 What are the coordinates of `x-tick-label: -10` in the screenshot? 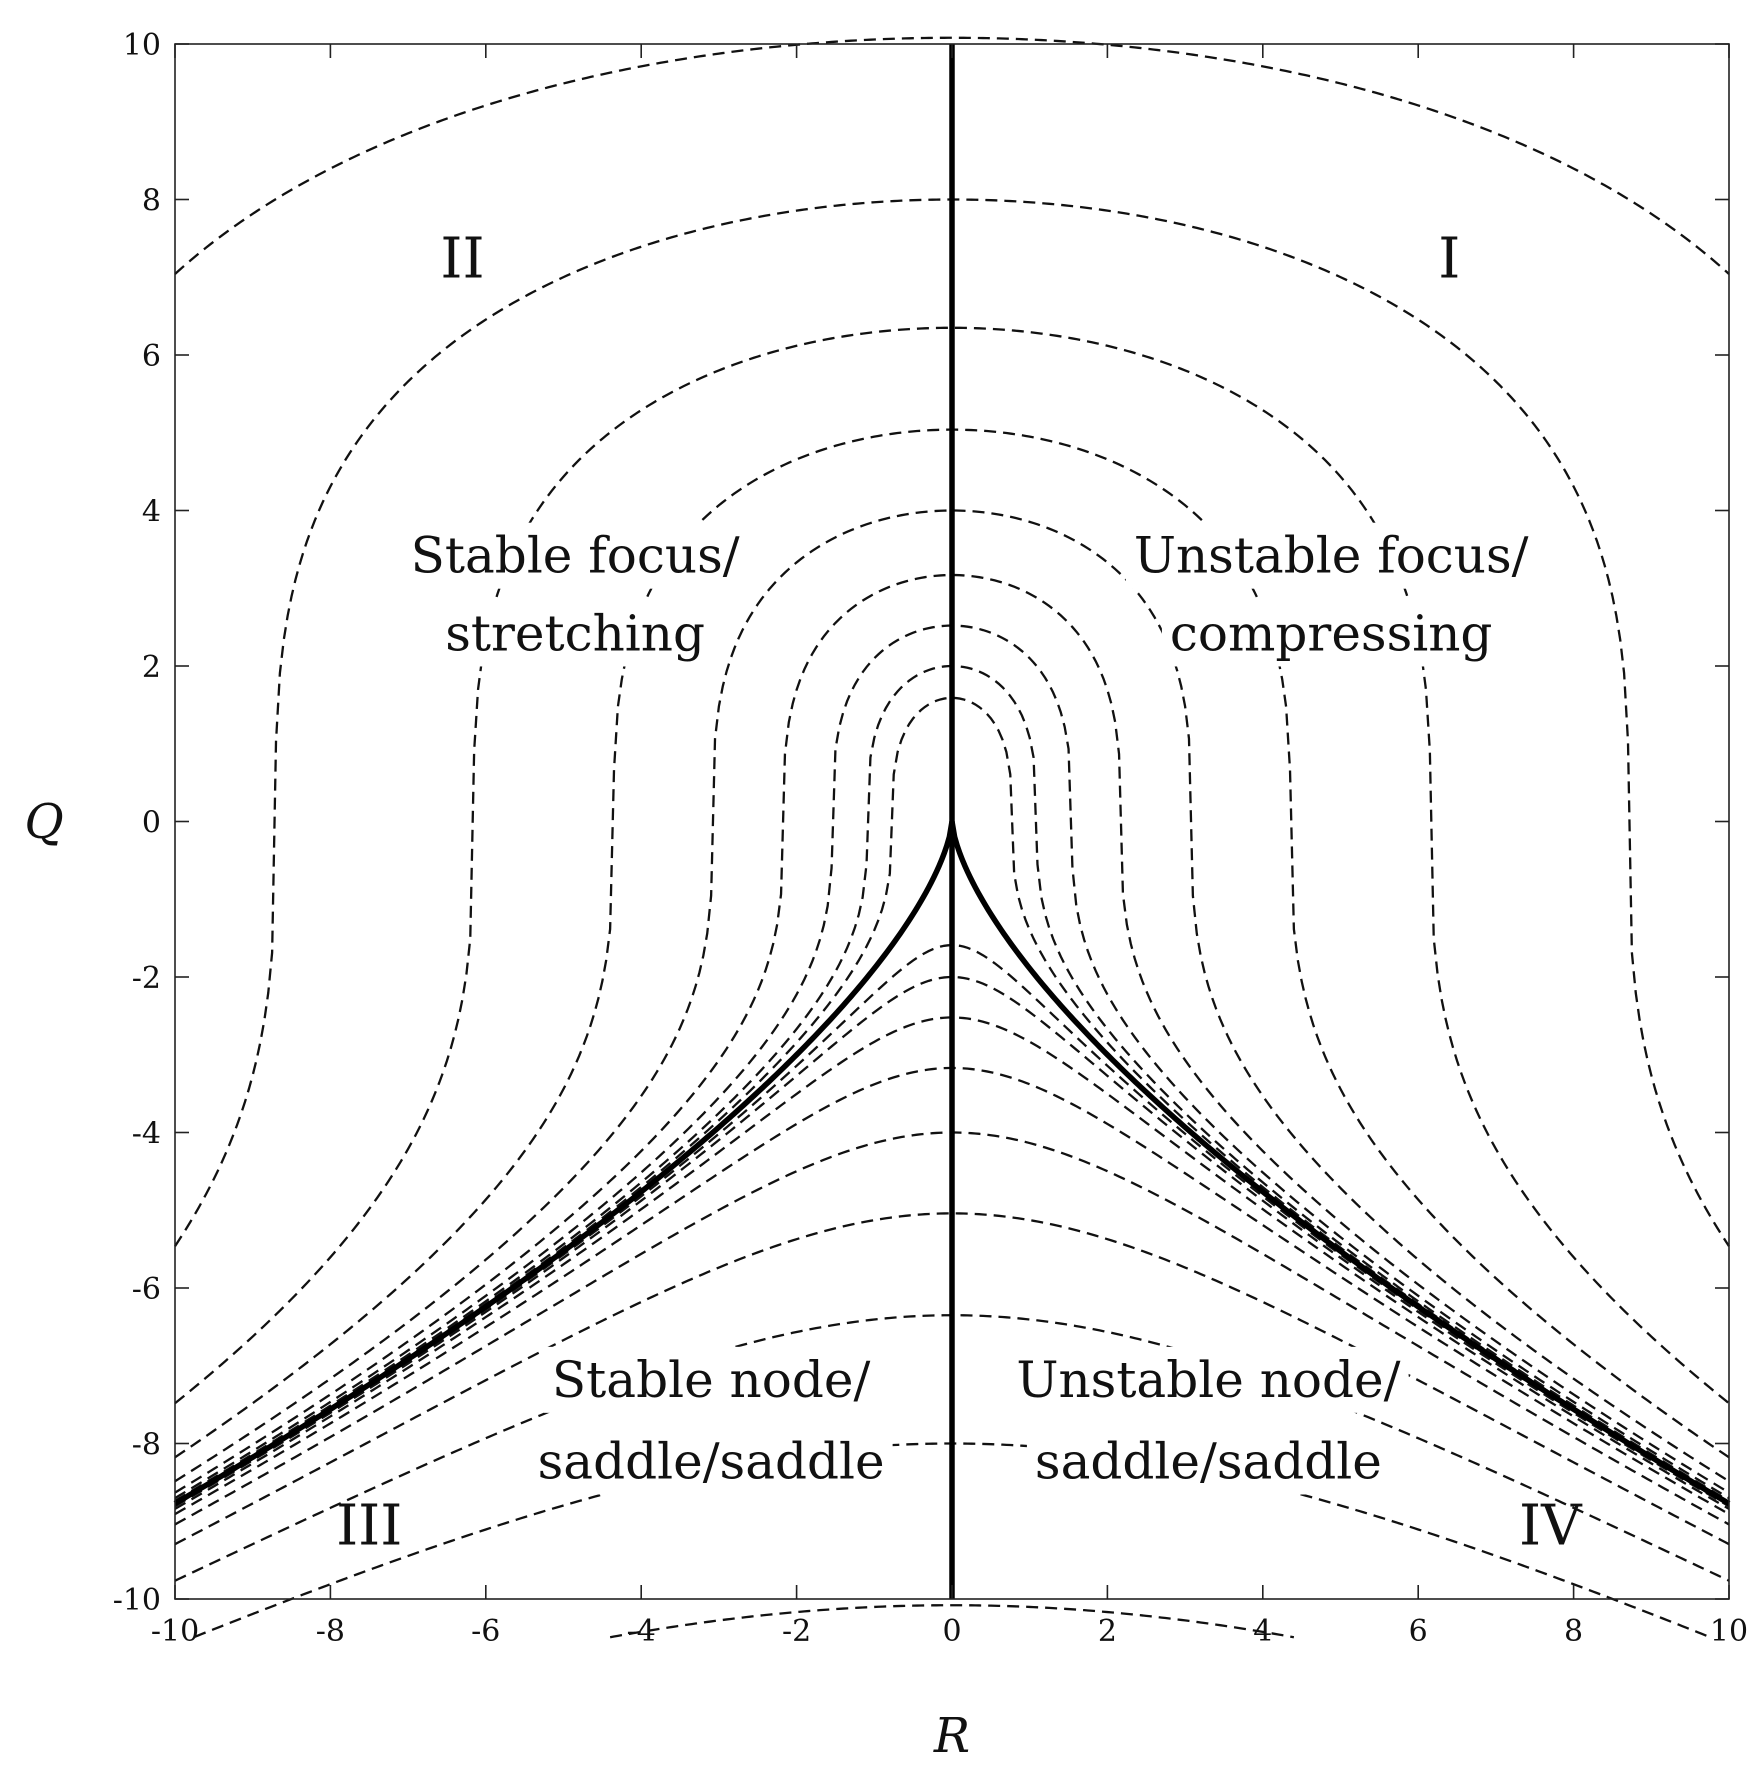 It's located at (175, 1631).